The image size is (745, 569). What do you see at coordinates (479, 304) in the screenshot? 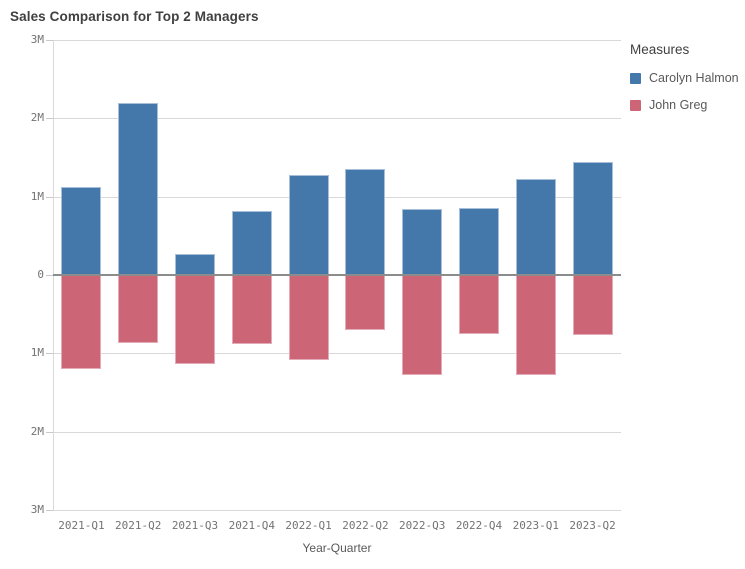
I see `bar-john-greg-2022-Q4` at bounding box center [479, 304].